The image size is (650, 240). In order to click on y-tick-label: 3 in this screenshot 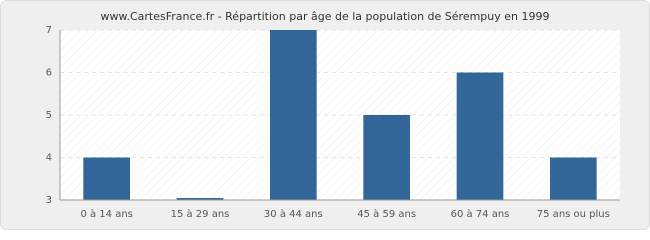, I will do `click(49, 200)`.